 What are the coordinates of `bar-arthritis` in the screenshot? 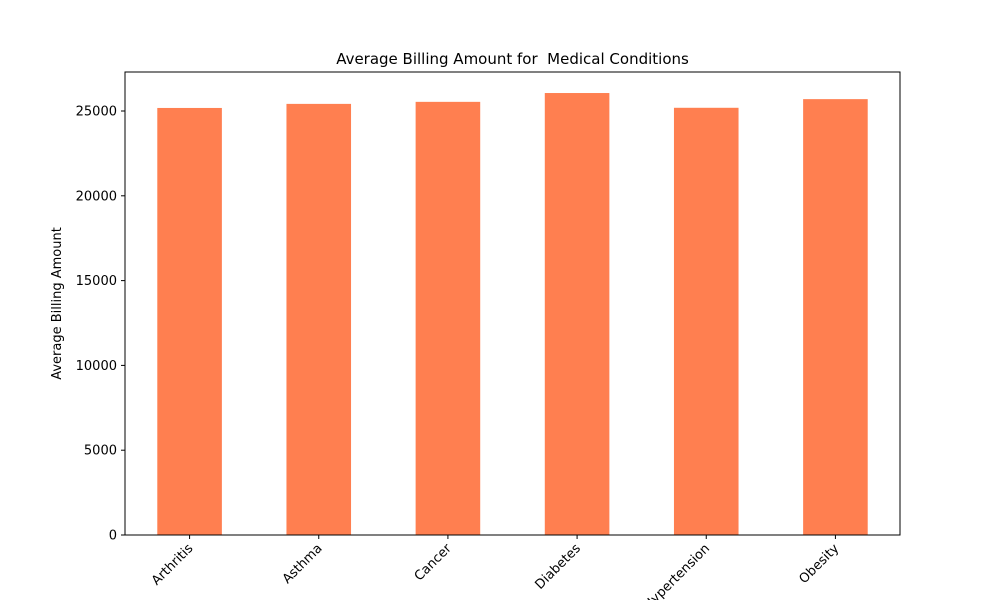 It's located at (189, 321).